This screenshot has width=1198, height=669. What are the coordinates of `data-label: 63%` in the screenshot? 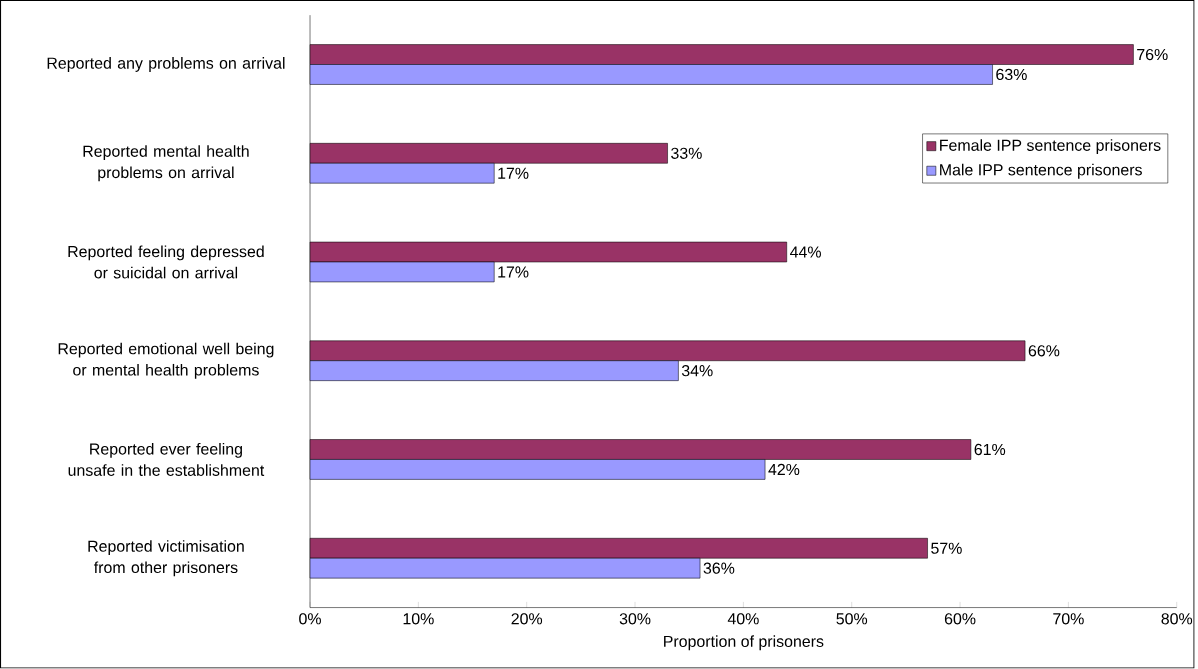 It's located at (1011, 75).